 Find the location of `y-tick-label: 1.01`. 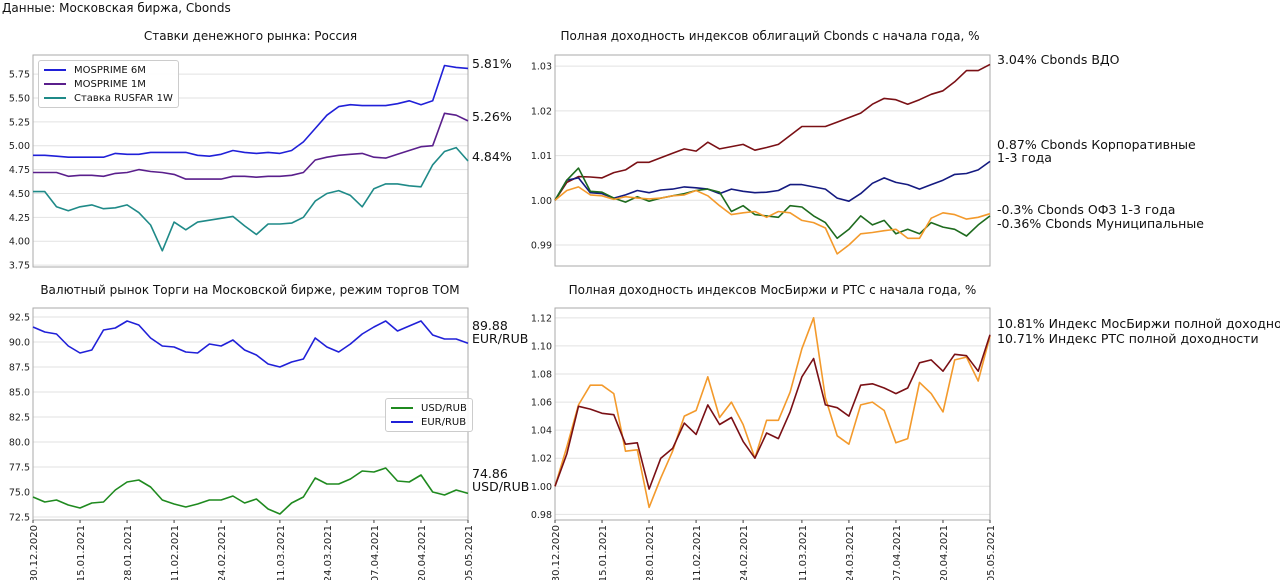

y-tick-label: 1.01 is located at coordinates (541, 156).